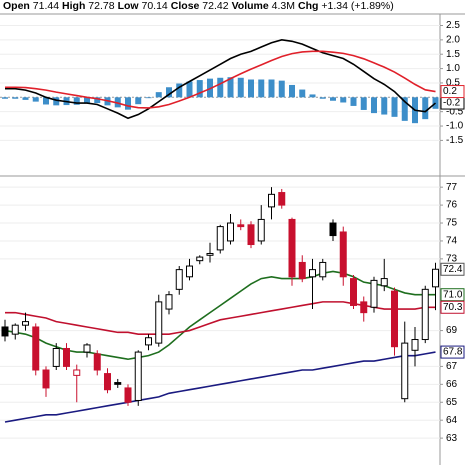 Image resolution: width=465 pixels, height=465 pixels. I want to click on last-value-label: 70.3, so click(453, 307).